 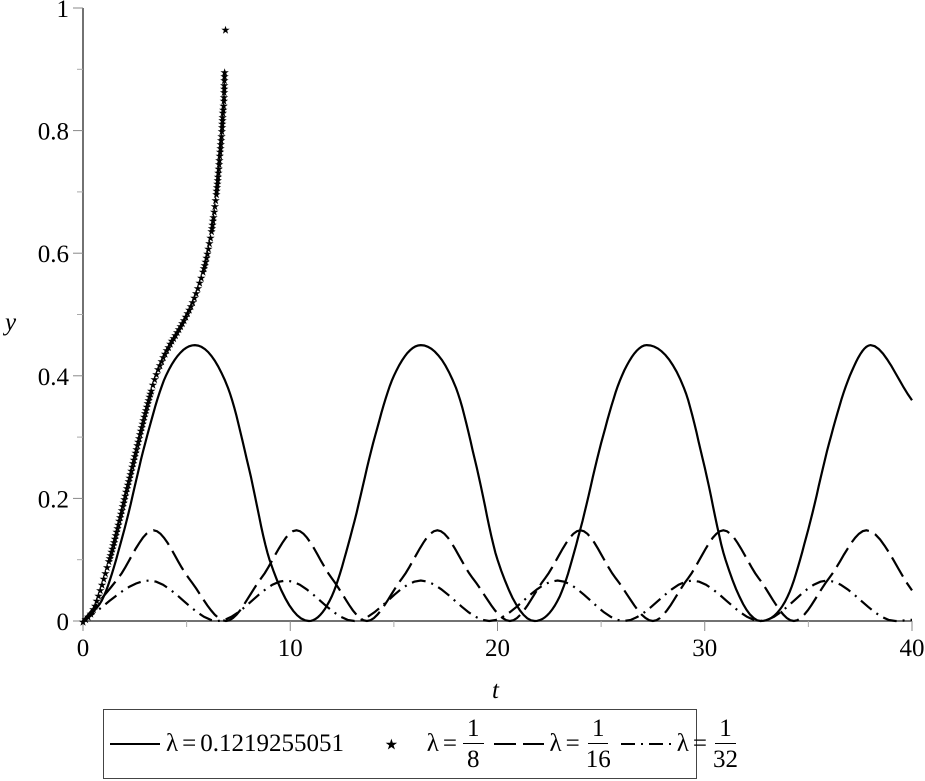 I want to click on series-line-dashed, so click(x=497, y=576).